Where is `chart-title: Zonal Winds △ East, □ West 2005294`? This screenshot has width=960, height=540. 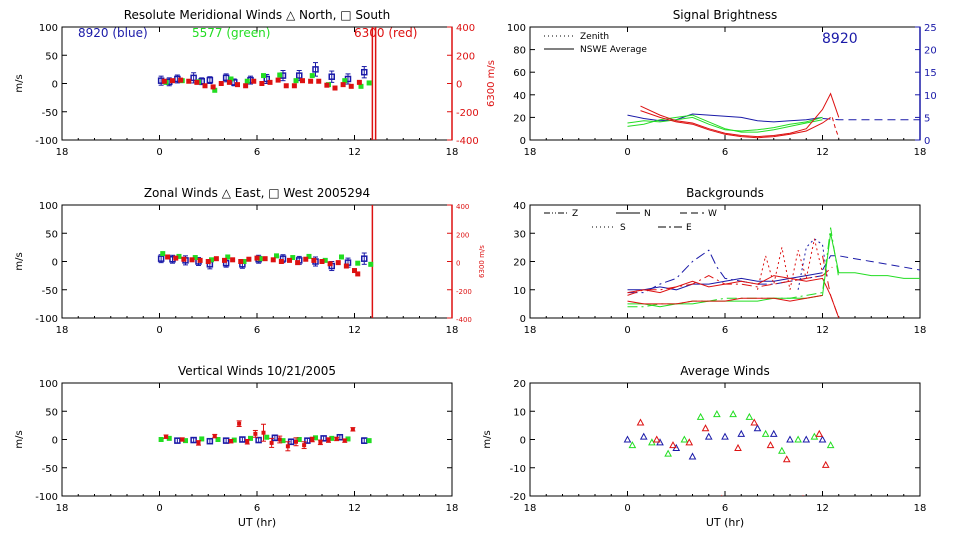
chart-title: Zonal Winds △ East, □ West 2005294 is located at coordinates (257, 193).